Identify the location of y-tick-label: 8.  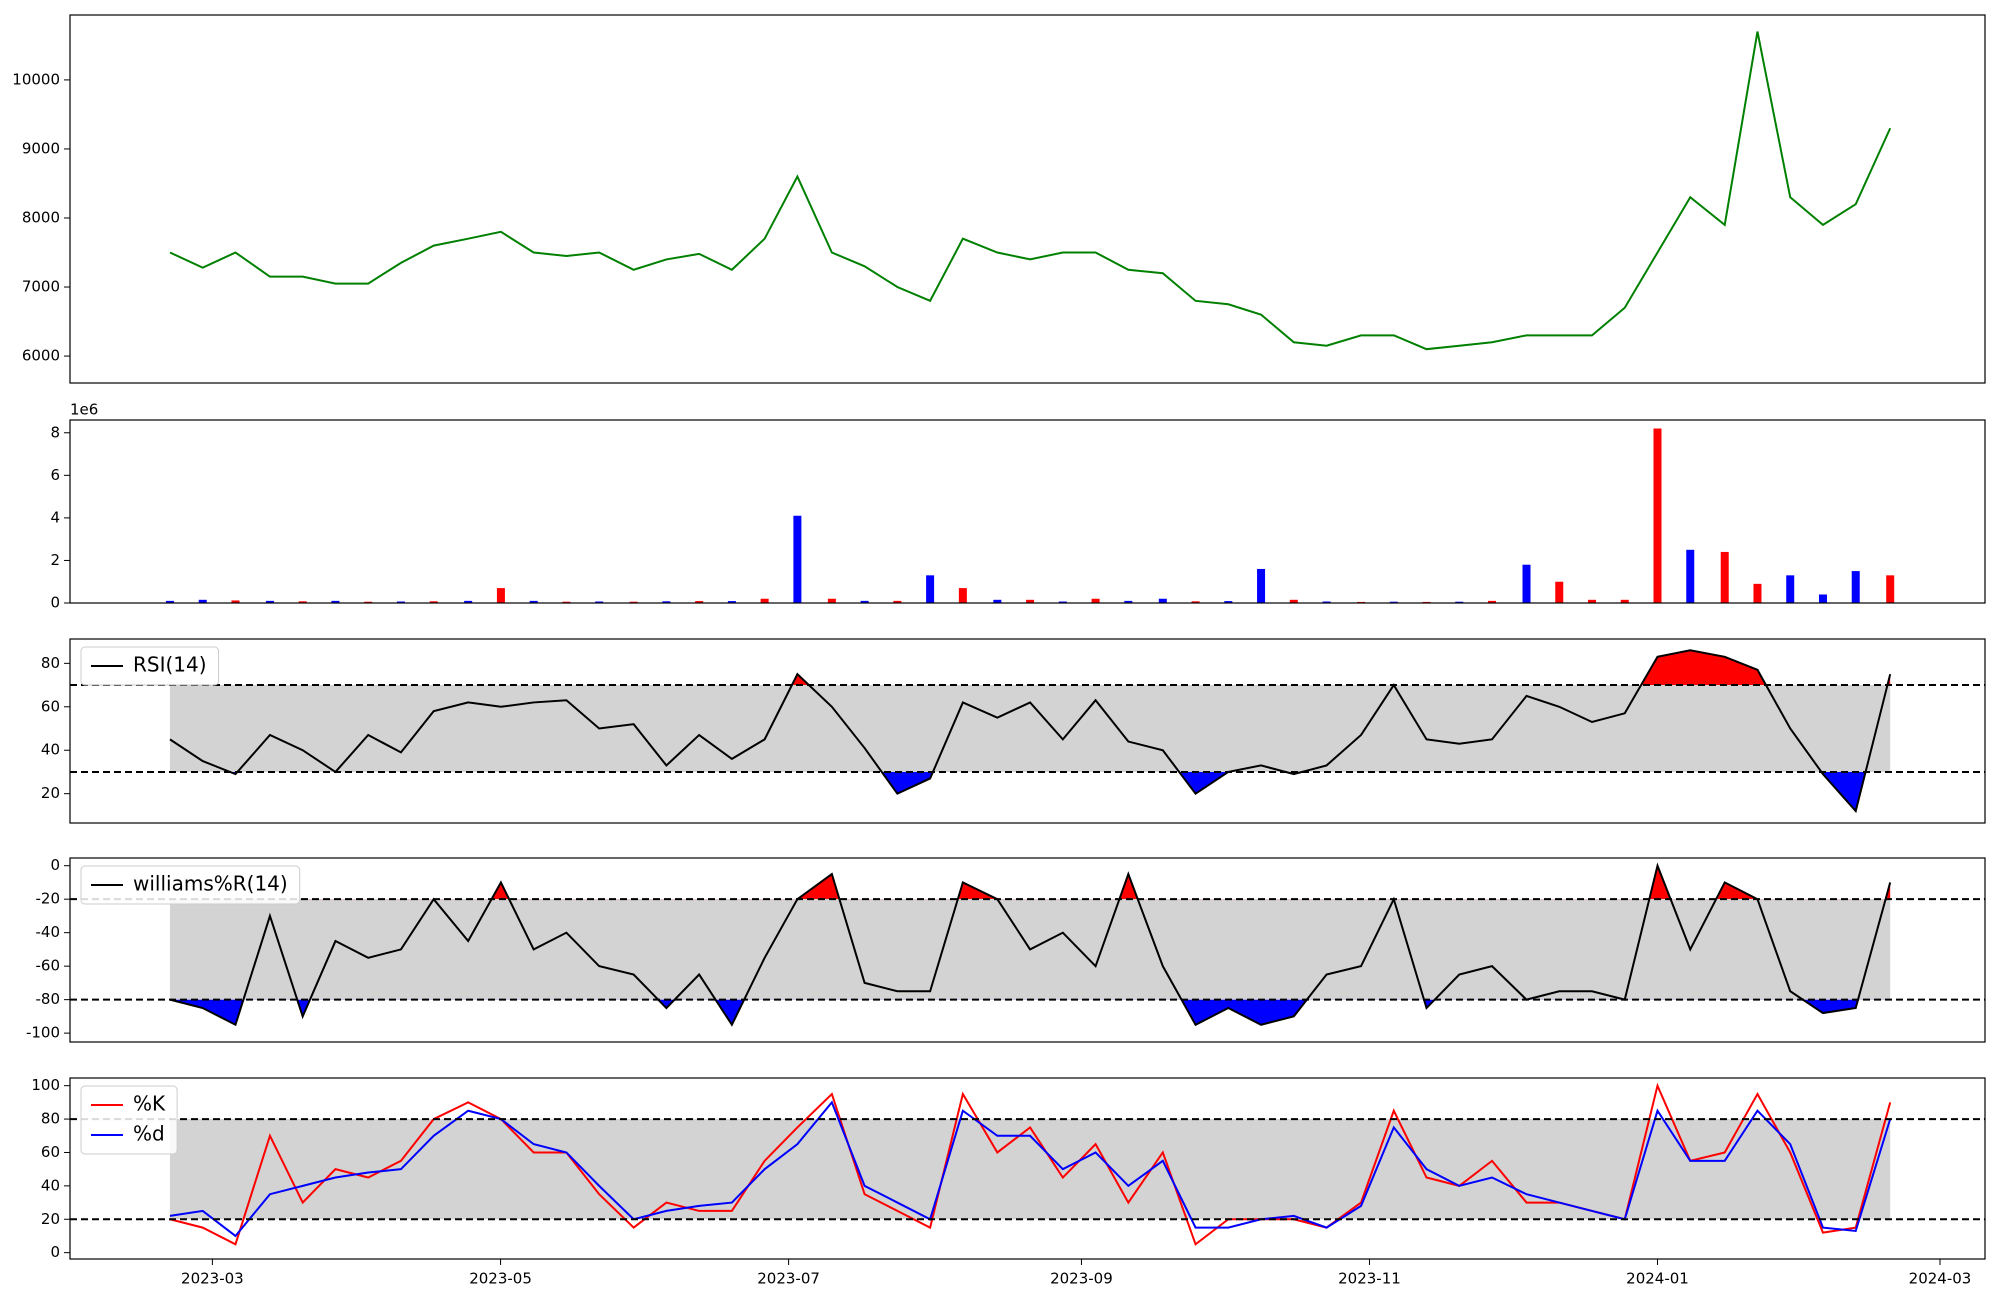
(55, 432).